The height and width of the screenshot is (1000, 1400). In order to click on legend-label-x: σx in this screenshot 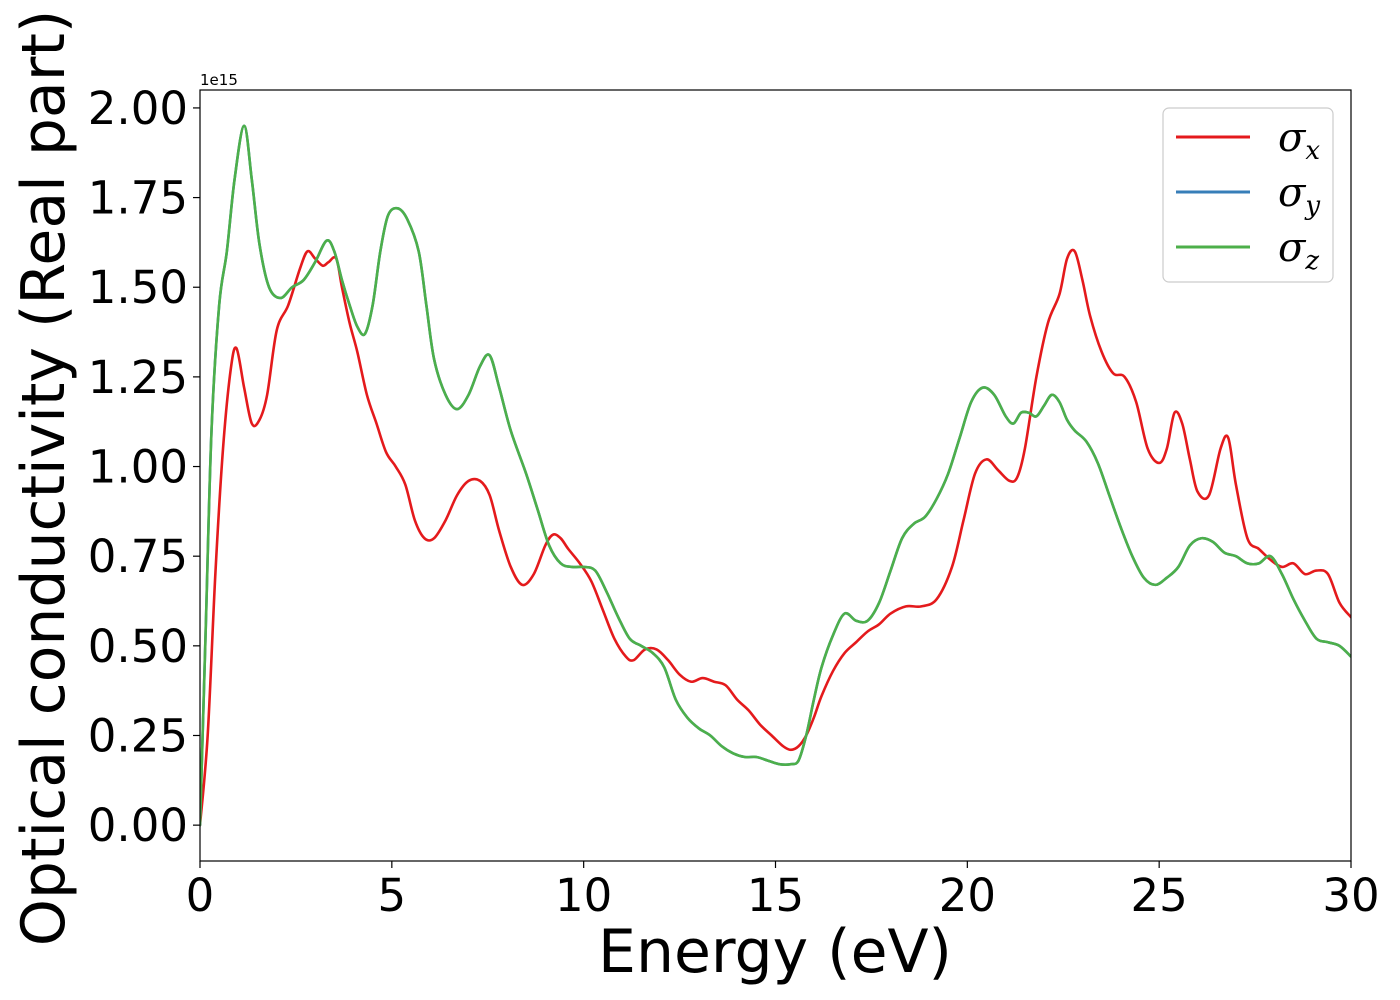, I will do `click(1299, 140)`.